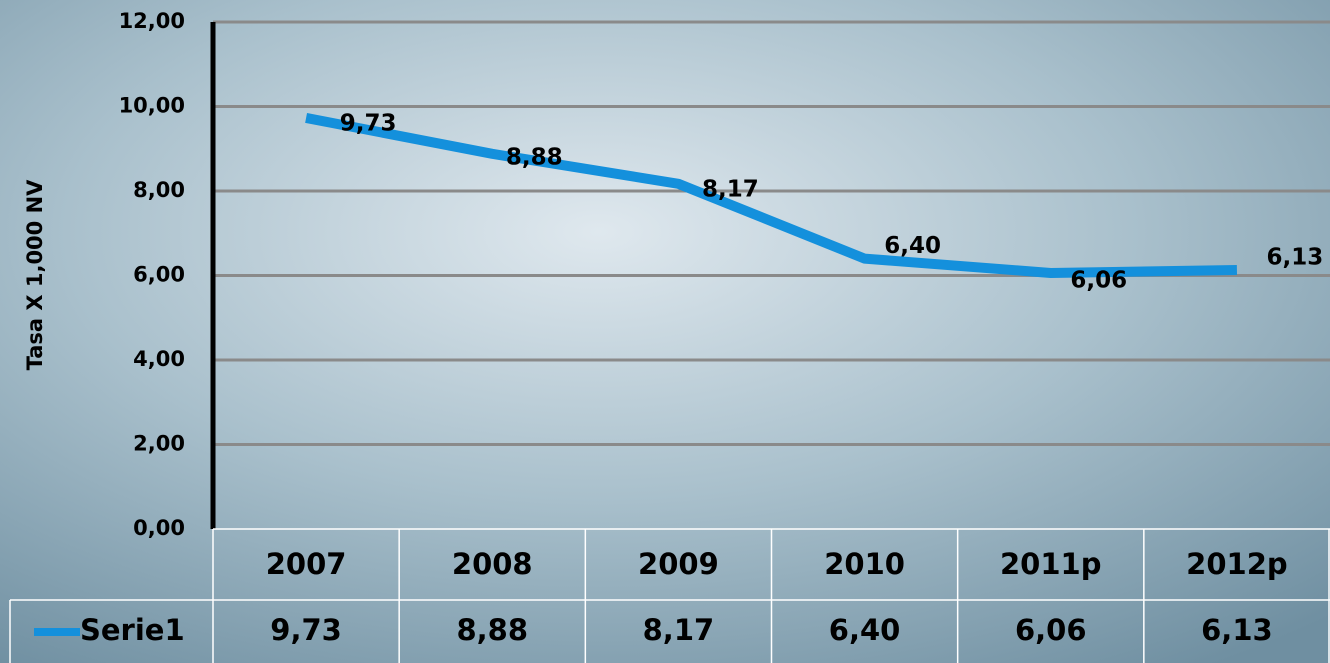 This screenshot has height=663, width=1330. What do you see at coordinates (1295, 258) in the screenshot?
I see `data-label: 6,13` at bounding box center [1295, 258].